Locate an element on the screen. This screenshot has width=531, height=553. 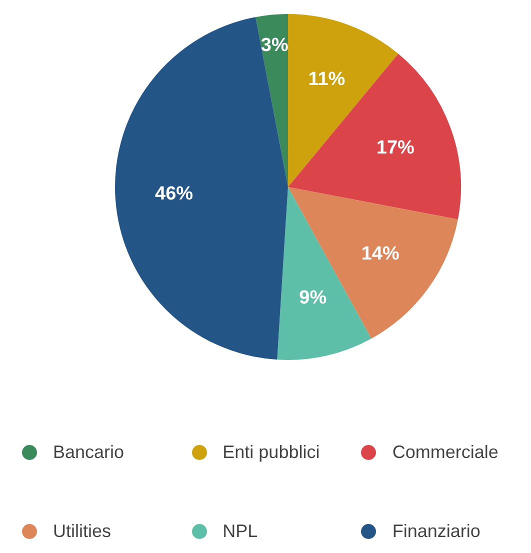
legend-label: Enti pubblici is located at coordinates (271, 452).